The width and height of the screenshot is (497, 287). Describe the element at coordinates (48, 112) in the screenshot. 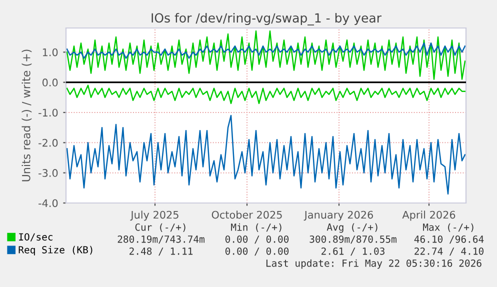

I see `y-tick-label: -1.0` at that location.